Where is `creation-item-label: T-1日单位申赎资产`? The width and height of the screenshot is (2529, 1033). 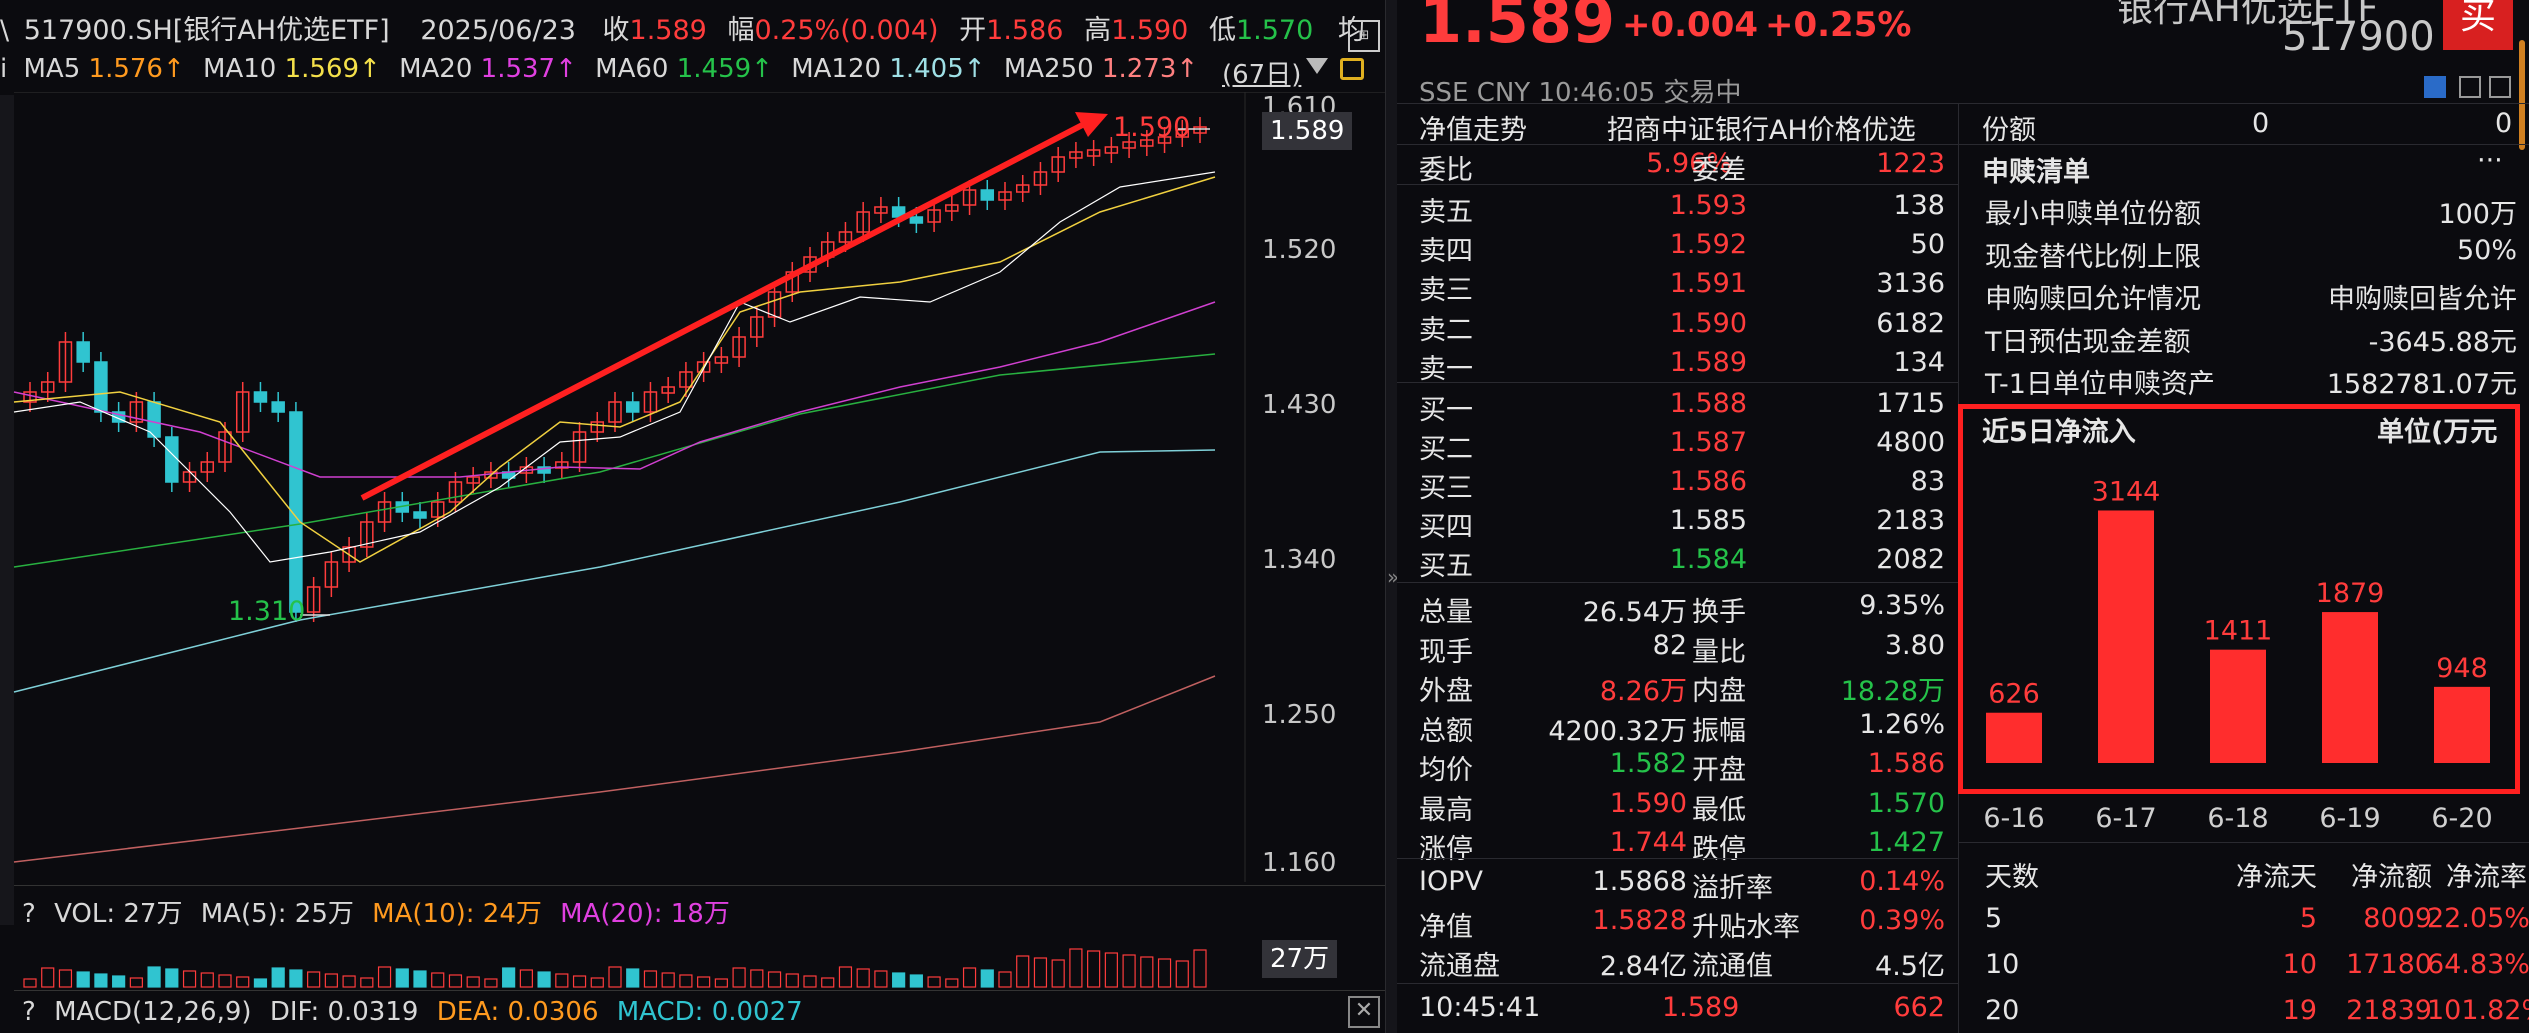 creation-item-label: T-1日单位申赎资产 is located at coordinates (2100, 384).